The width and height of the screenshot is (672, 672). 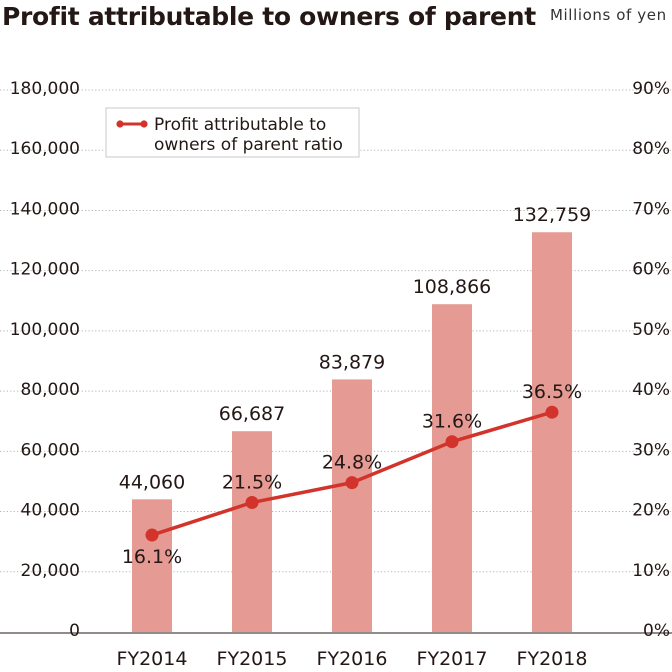 What do you see at coordinates (50, 511) in the screenshot?
I see `left-tick-label: 40,000` at bounding box center [50, 511].